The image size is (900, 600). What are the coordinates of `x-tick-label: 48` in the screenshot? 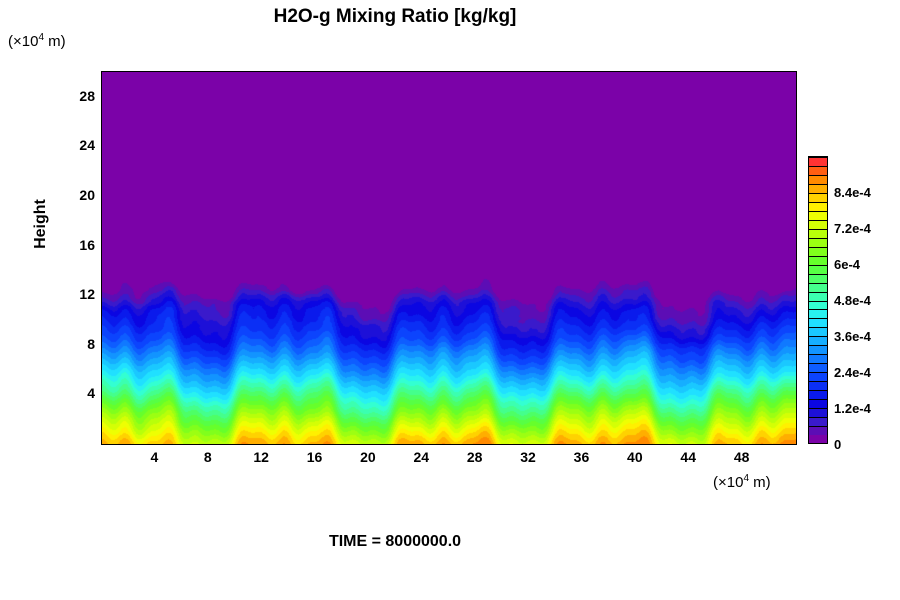 It's located at (741, 457).